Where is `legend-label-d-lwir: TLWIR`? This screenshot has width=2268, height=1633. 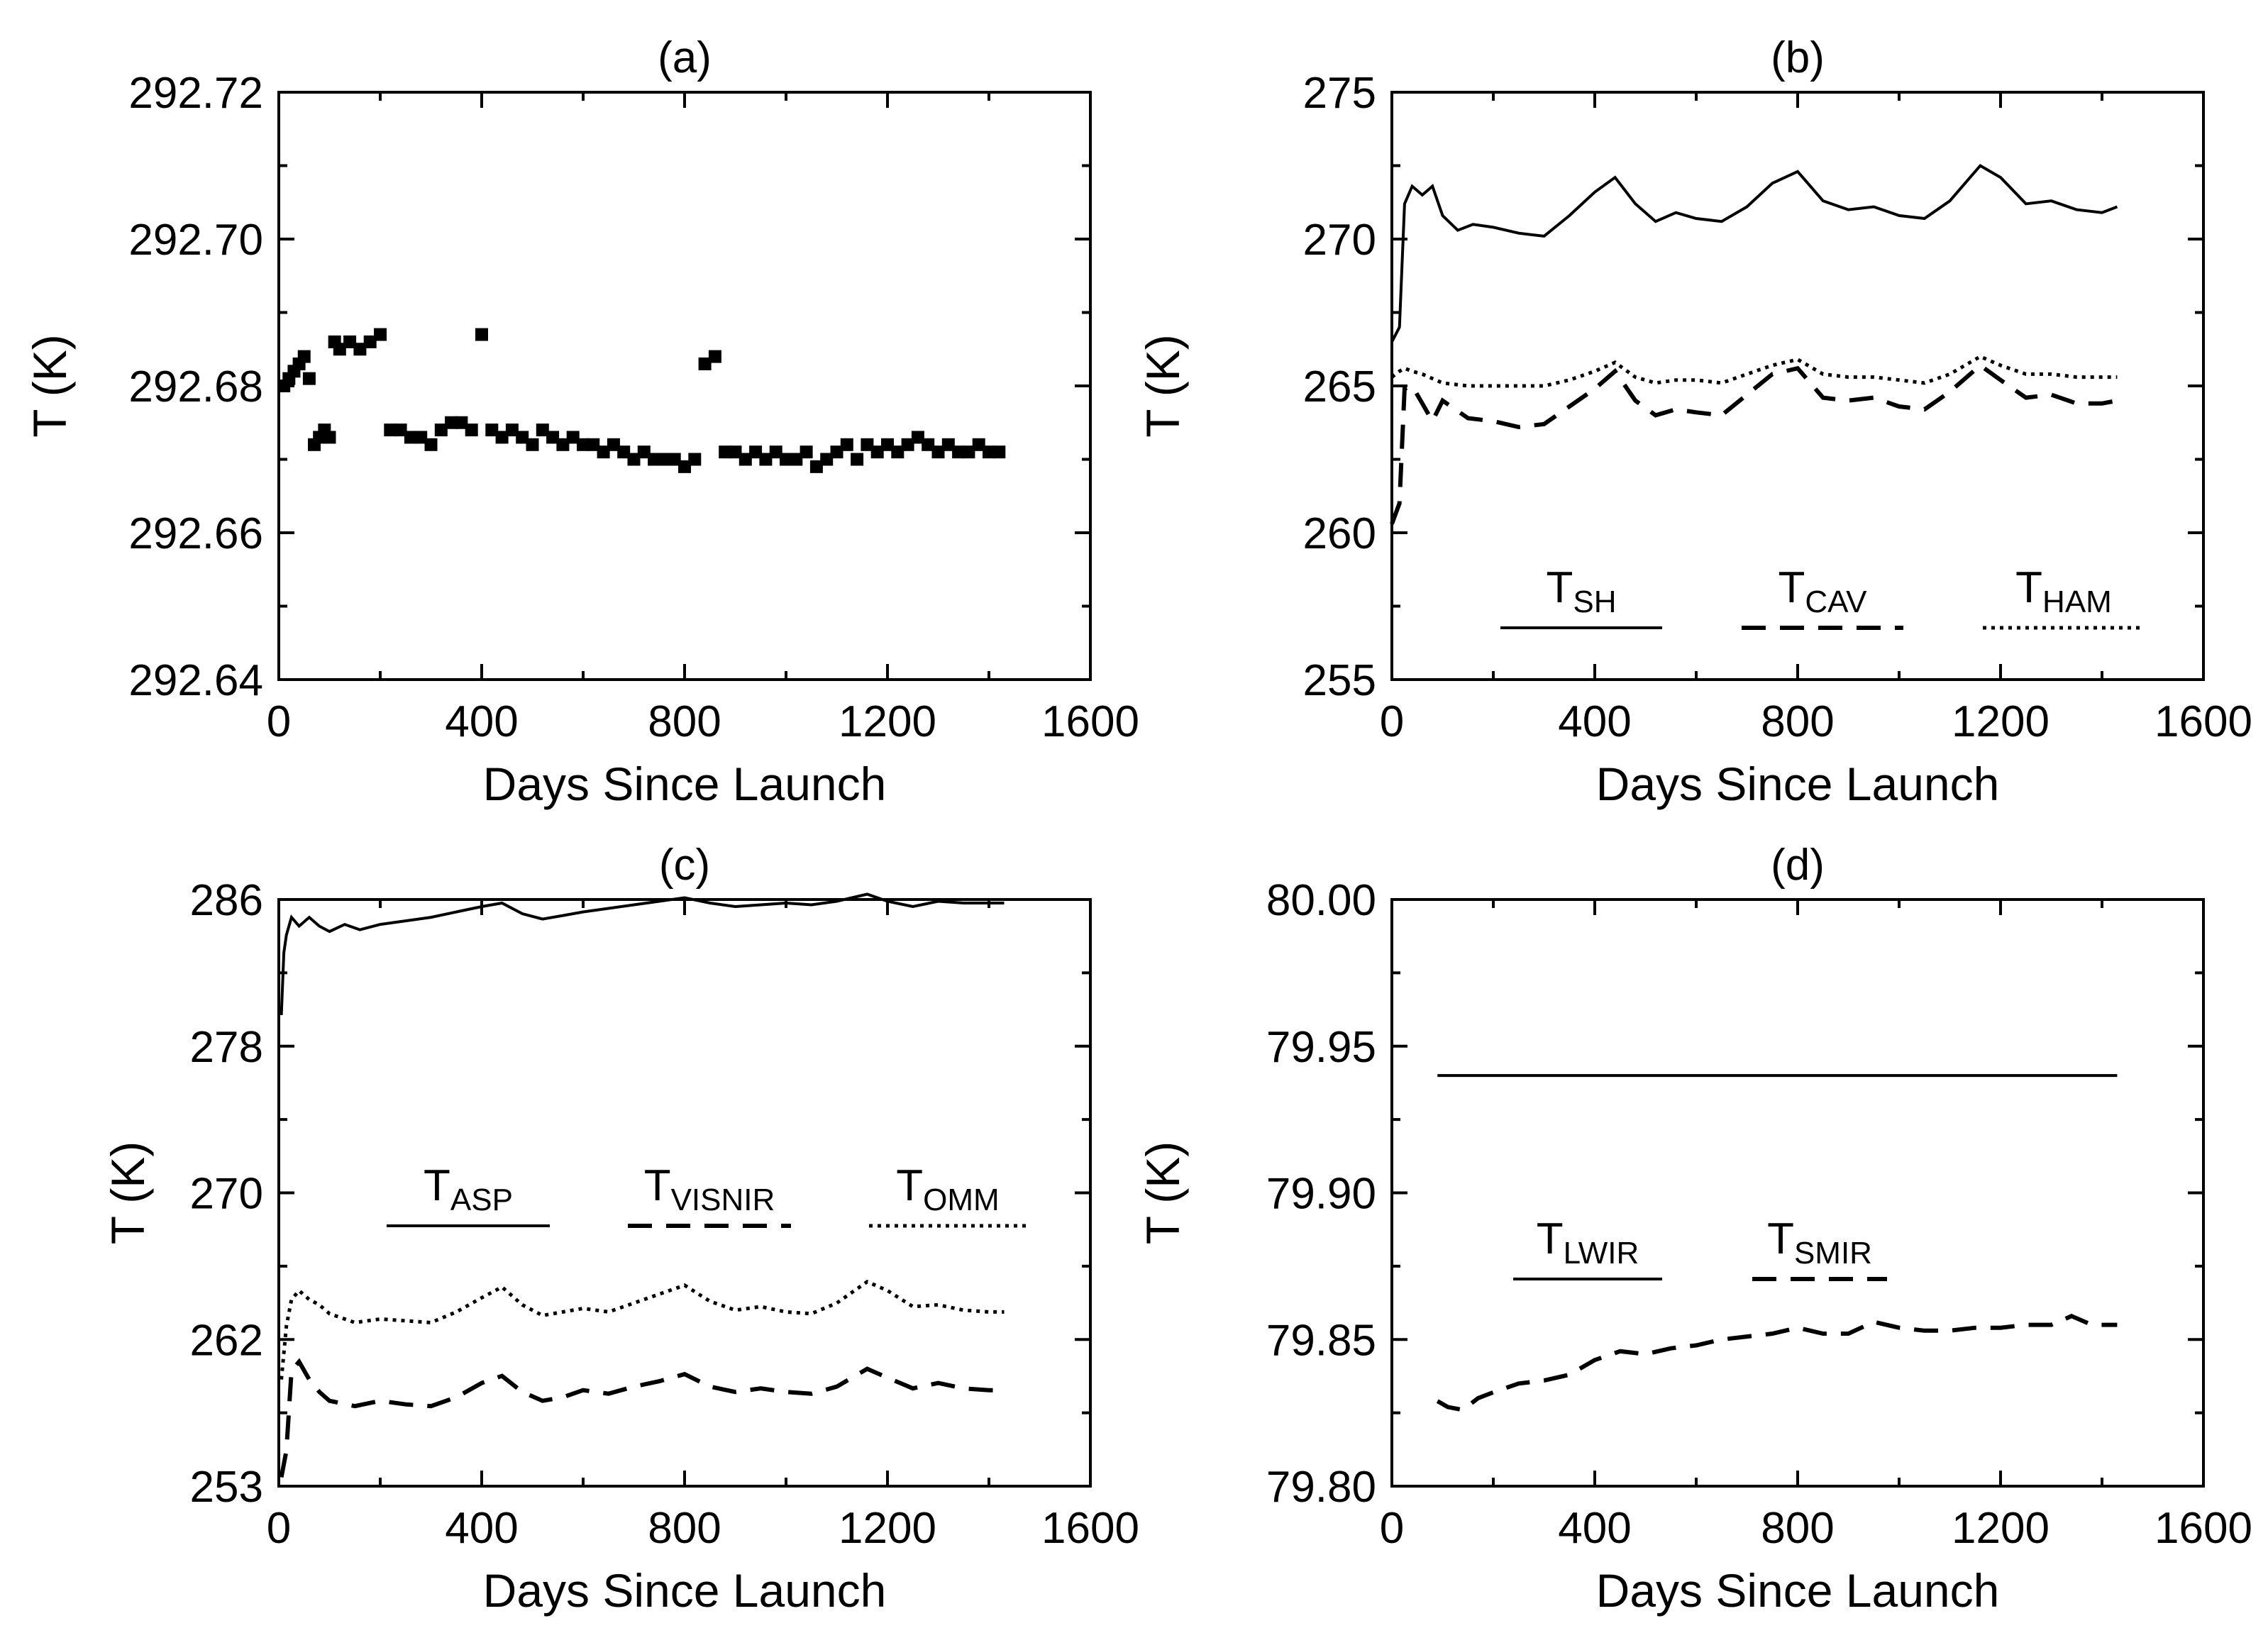
legend-label-d-lwir: TLWIR is located at coordinates (1588, 1242).